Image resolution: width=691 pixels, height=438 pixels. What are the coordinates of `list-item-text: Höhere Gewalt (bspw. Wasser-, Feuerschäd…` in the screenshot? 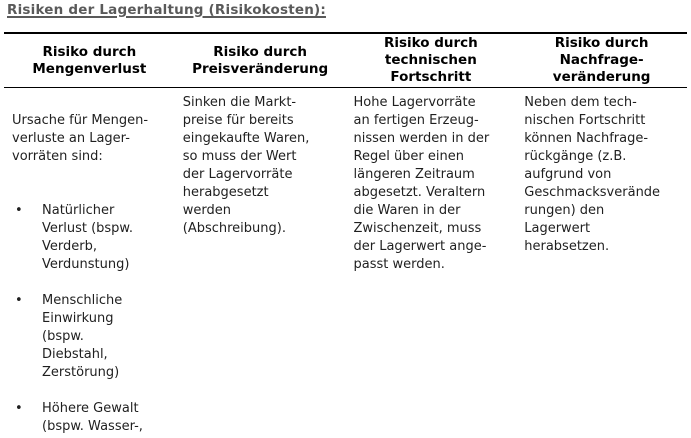 It's located at (92, 419).